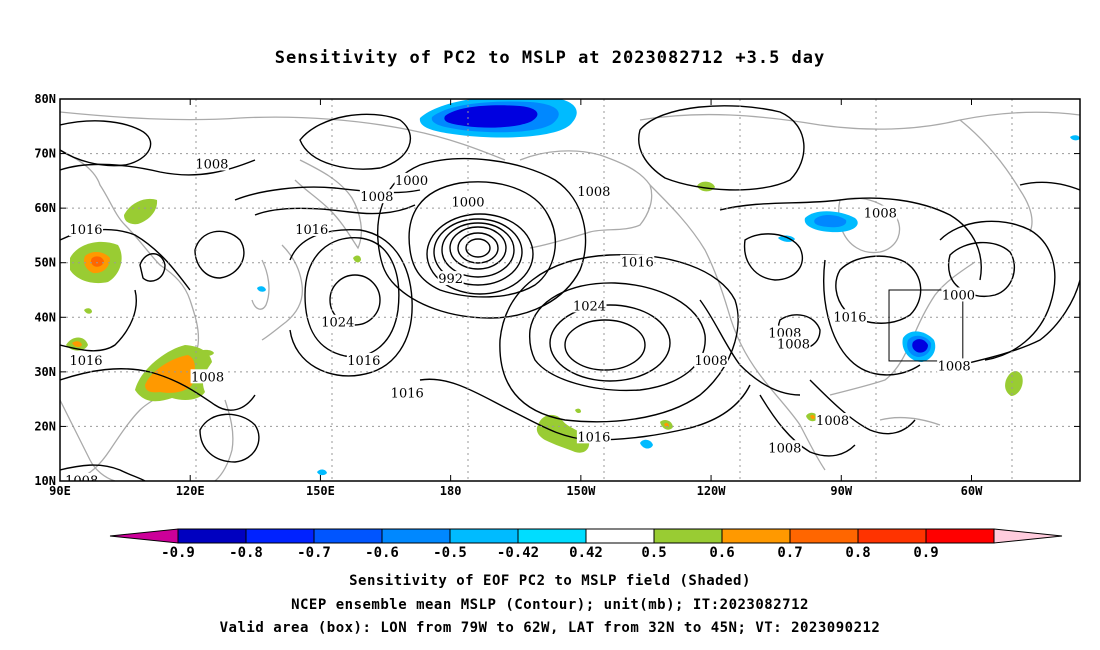  What do you see at coordinates (261, 289) in the screenshot?
I see `shade-neg-small2` at bounding box center [261, 289].